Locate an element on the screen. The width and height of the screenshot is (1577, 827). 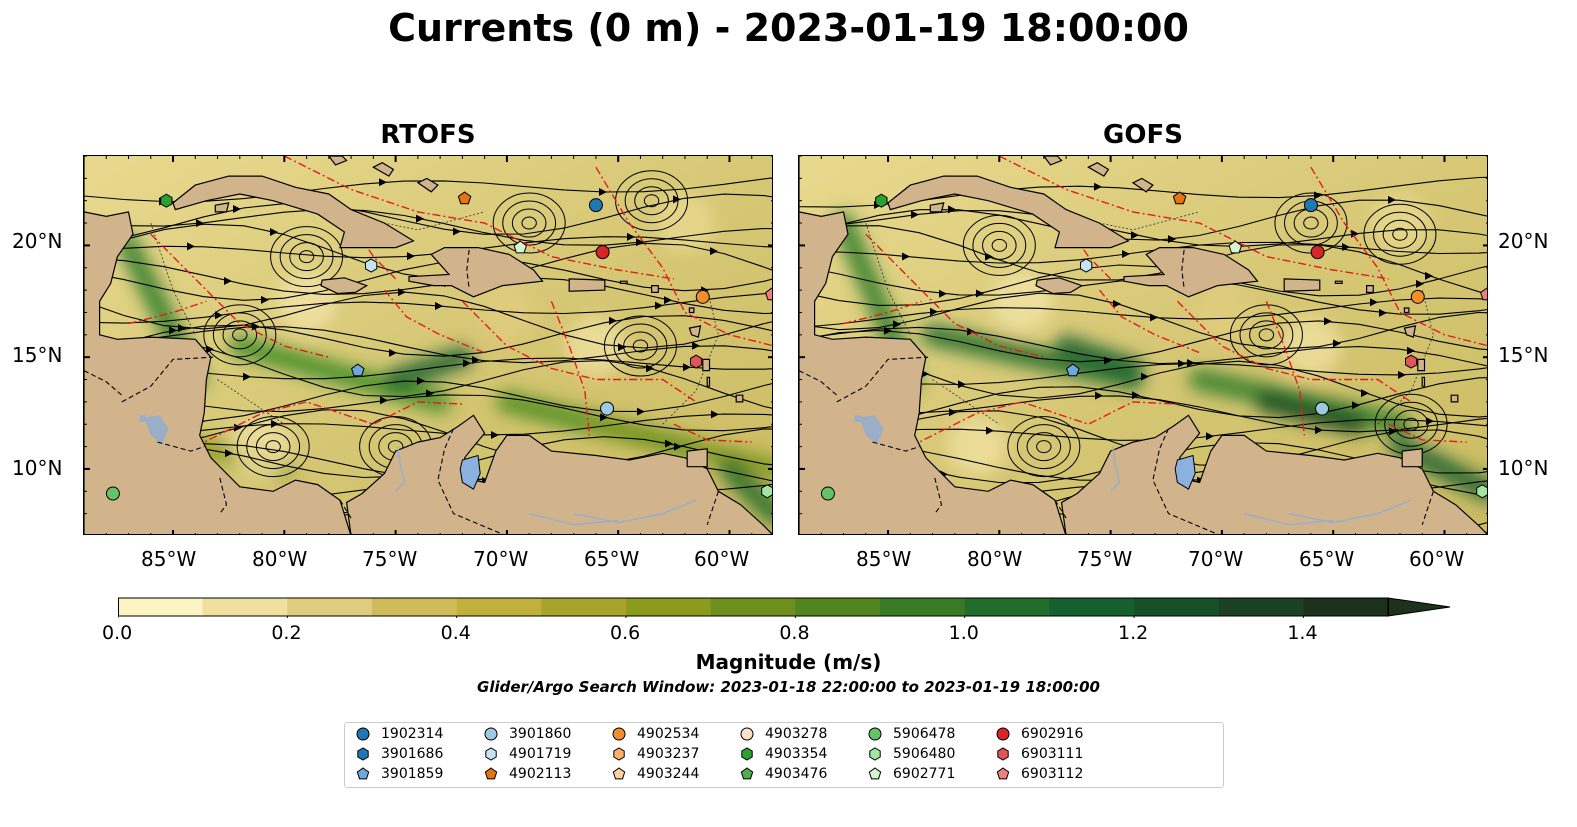
x-tick-label: 60°W is located at coordinates (1437, 559).